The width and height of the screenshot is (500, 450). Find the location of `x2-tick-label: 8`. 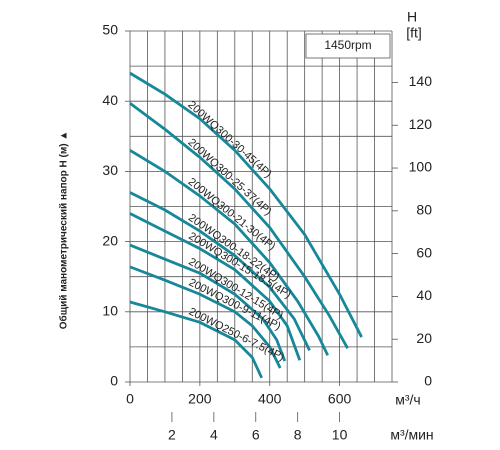

x2-tick-label: 8 is located at coordinates (298, 435).